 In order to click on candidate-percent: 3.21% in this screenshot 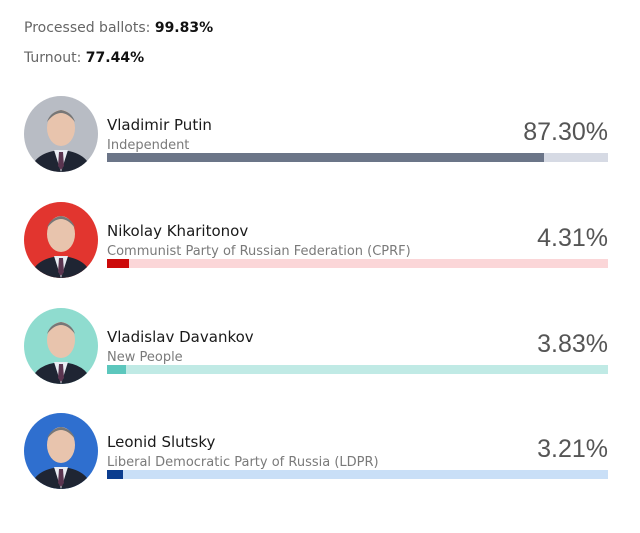, I will do `click(572, 449)`.